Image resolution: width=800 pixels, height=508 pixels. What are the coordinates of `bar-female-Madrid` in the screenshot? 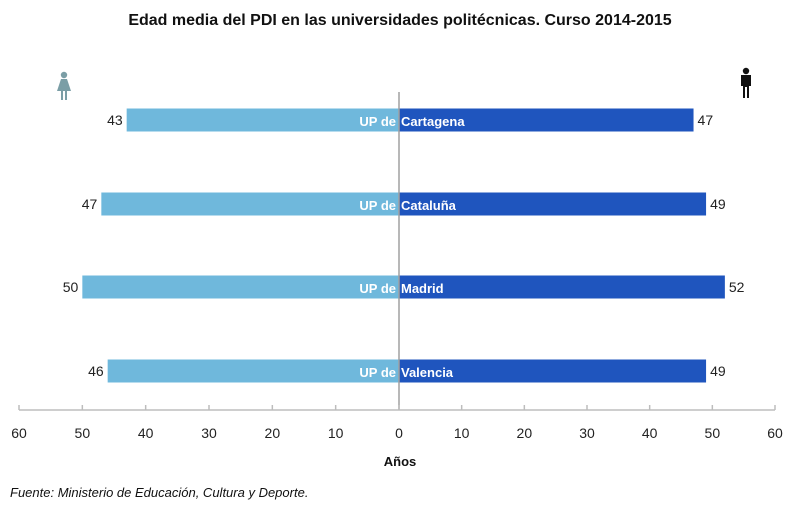 It's located at (240, 287).